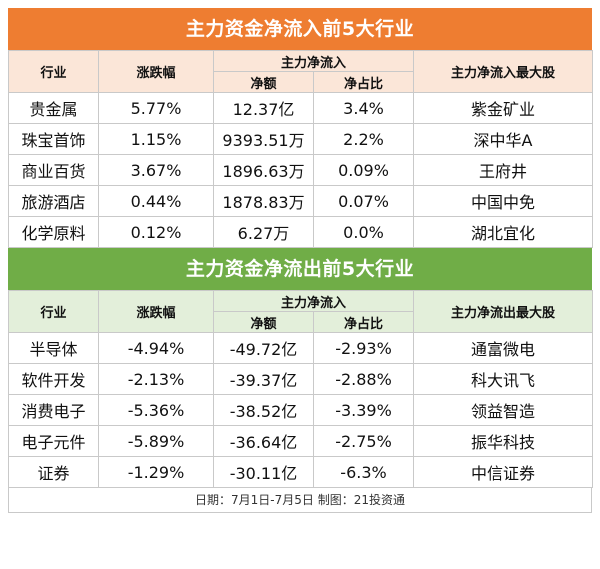  What do you see at coordinates (263, 139) in the screenshot?
I see `net-amount-cell: 9393.51万` at bounding box center [263, 139].